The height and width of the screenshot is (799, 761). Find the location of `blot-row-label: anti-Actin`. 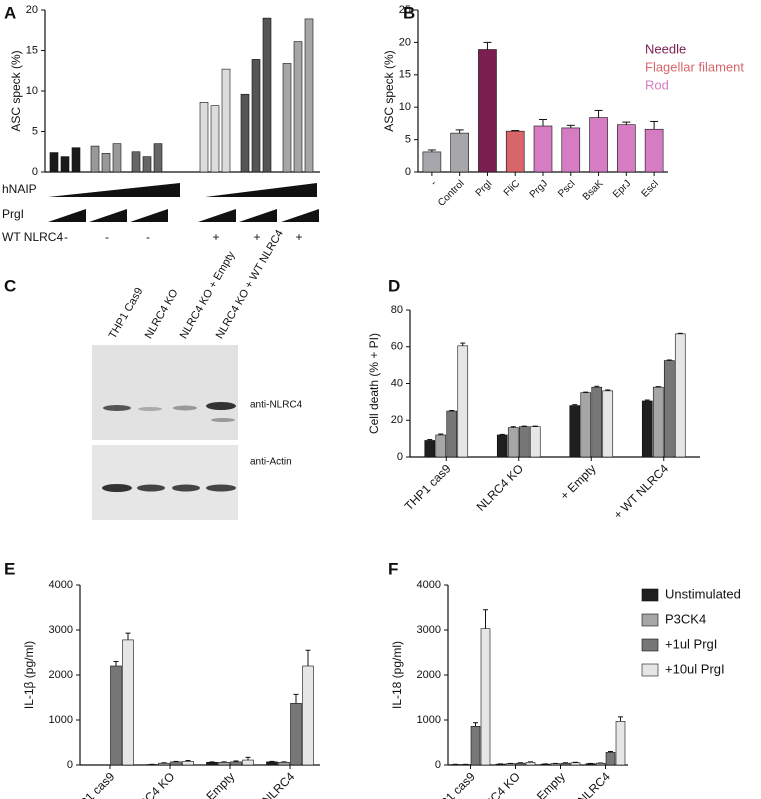

blot-row-label: anti-Actin is located at coordinates (271, 462).